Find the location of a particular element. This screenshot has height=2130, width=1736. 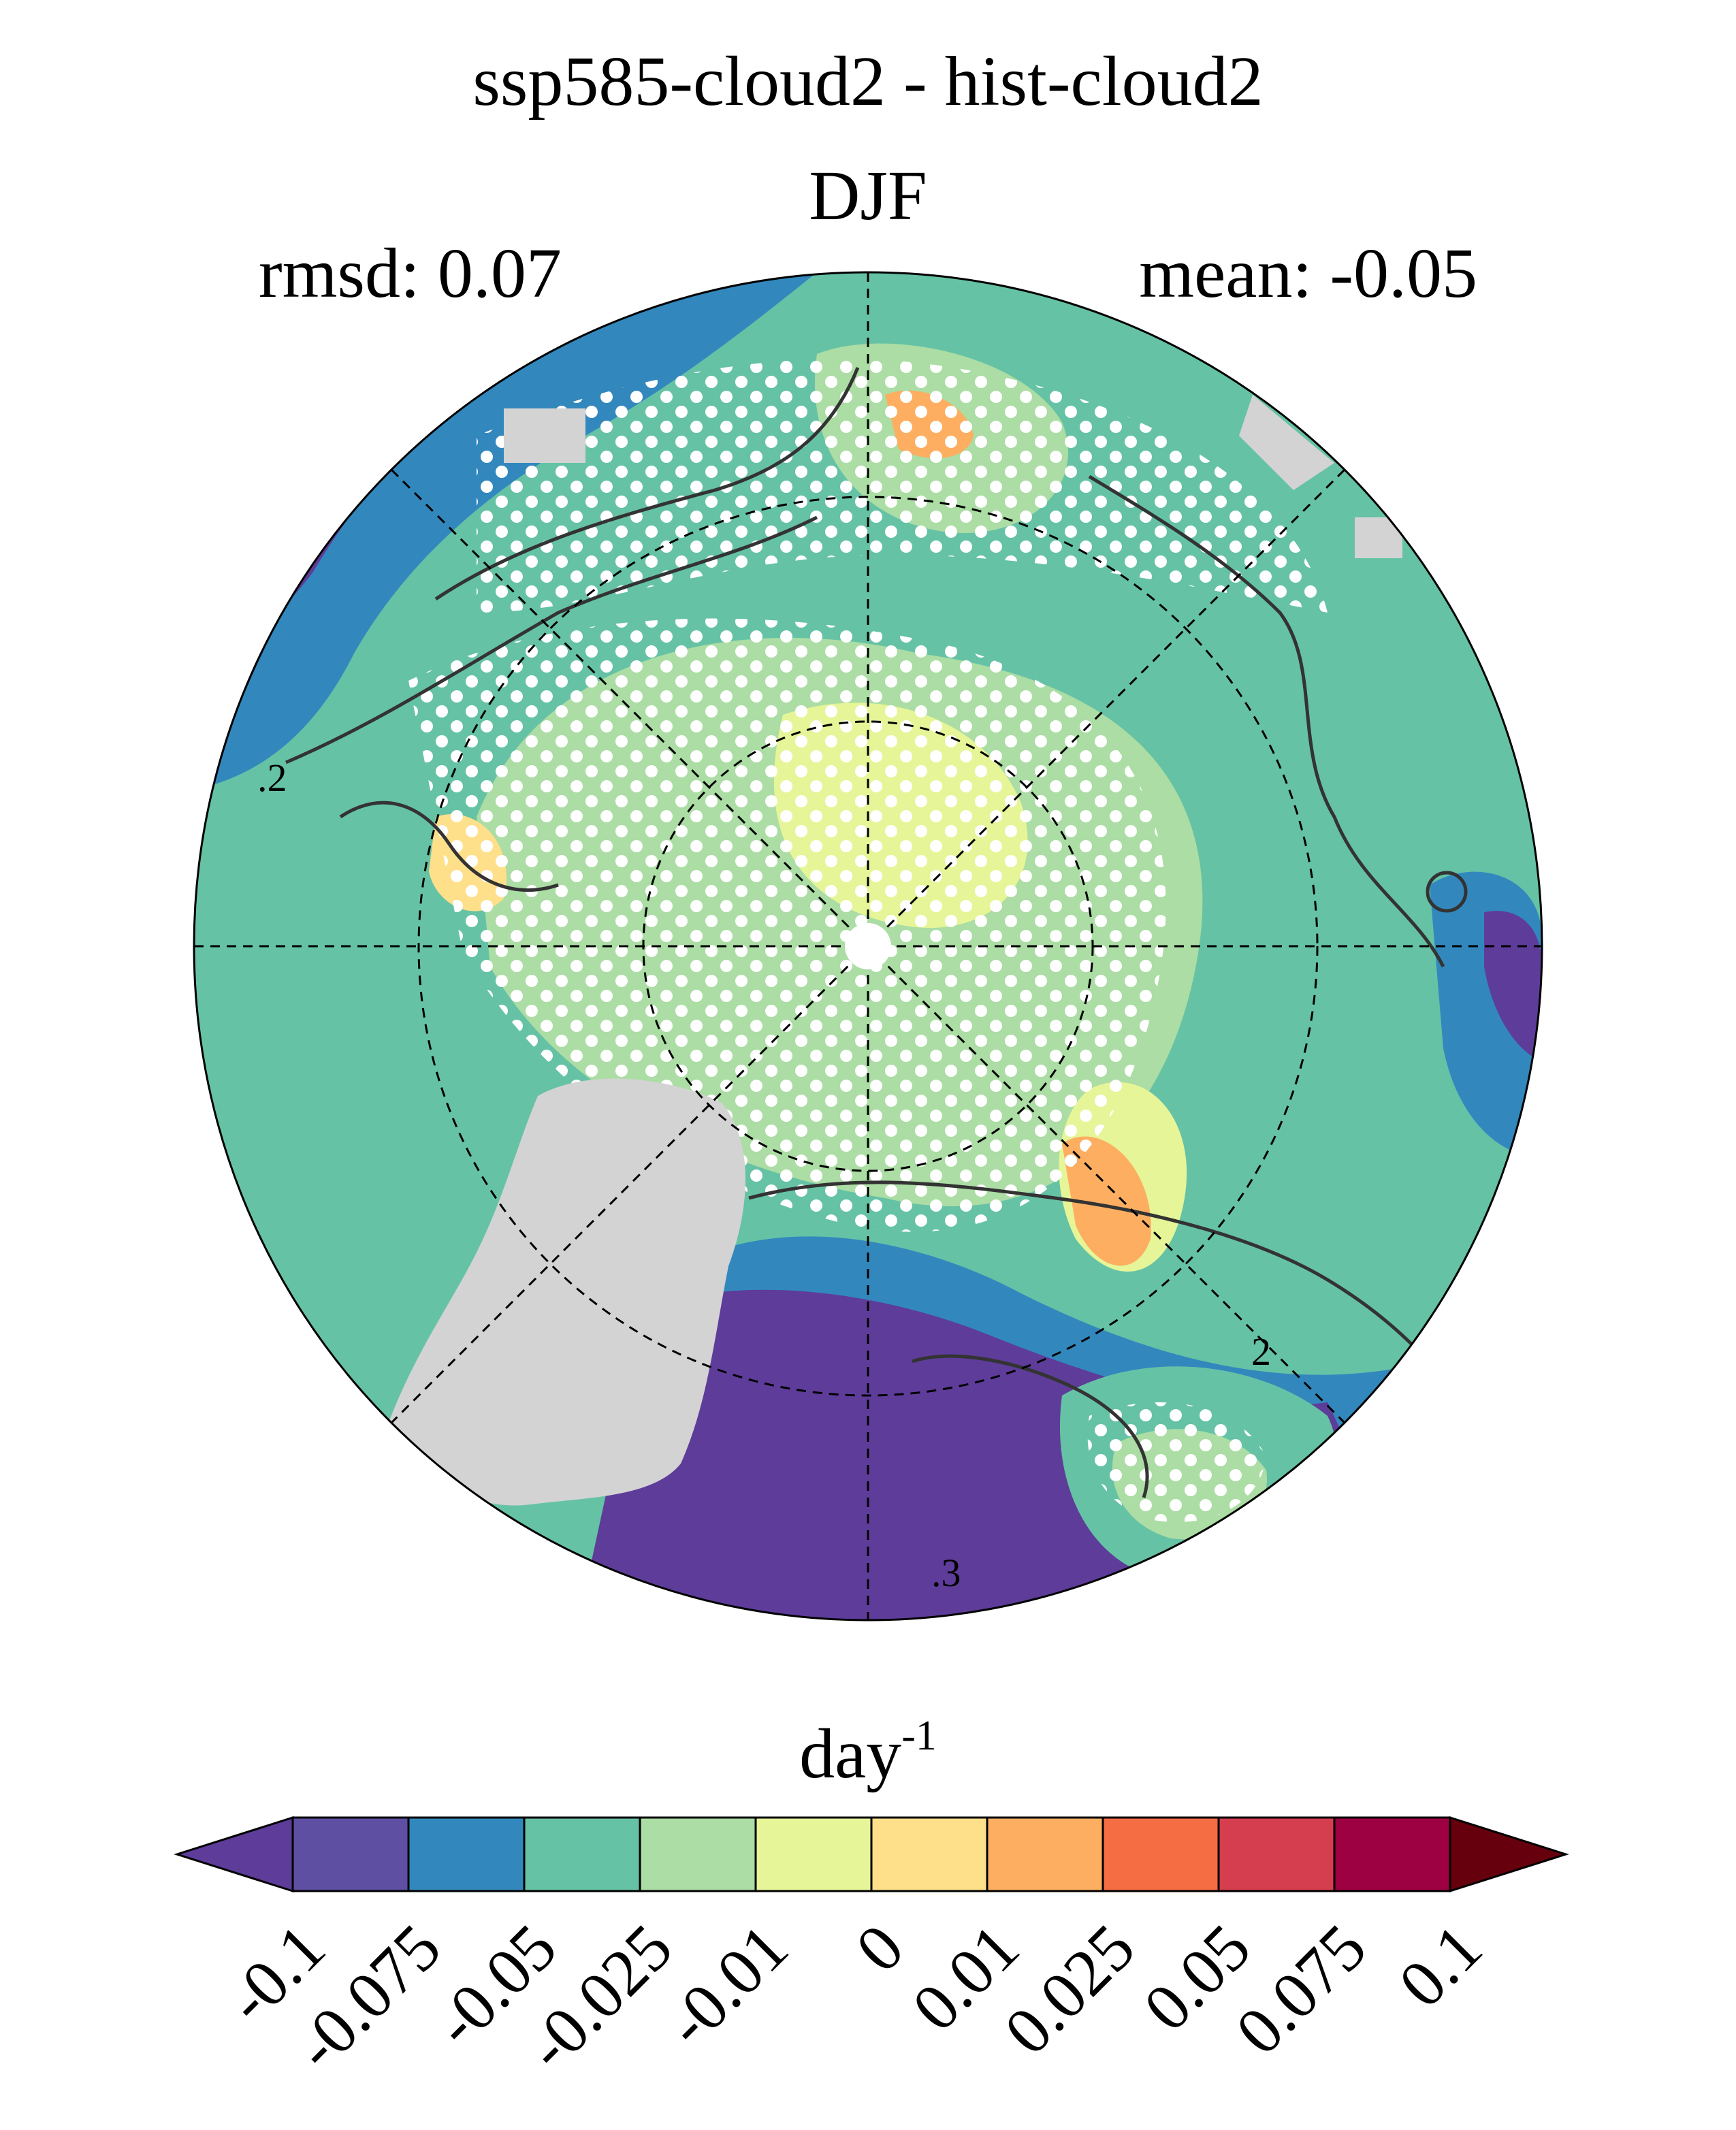

units-exponent: -1 is located at coordinates (919, 1736).